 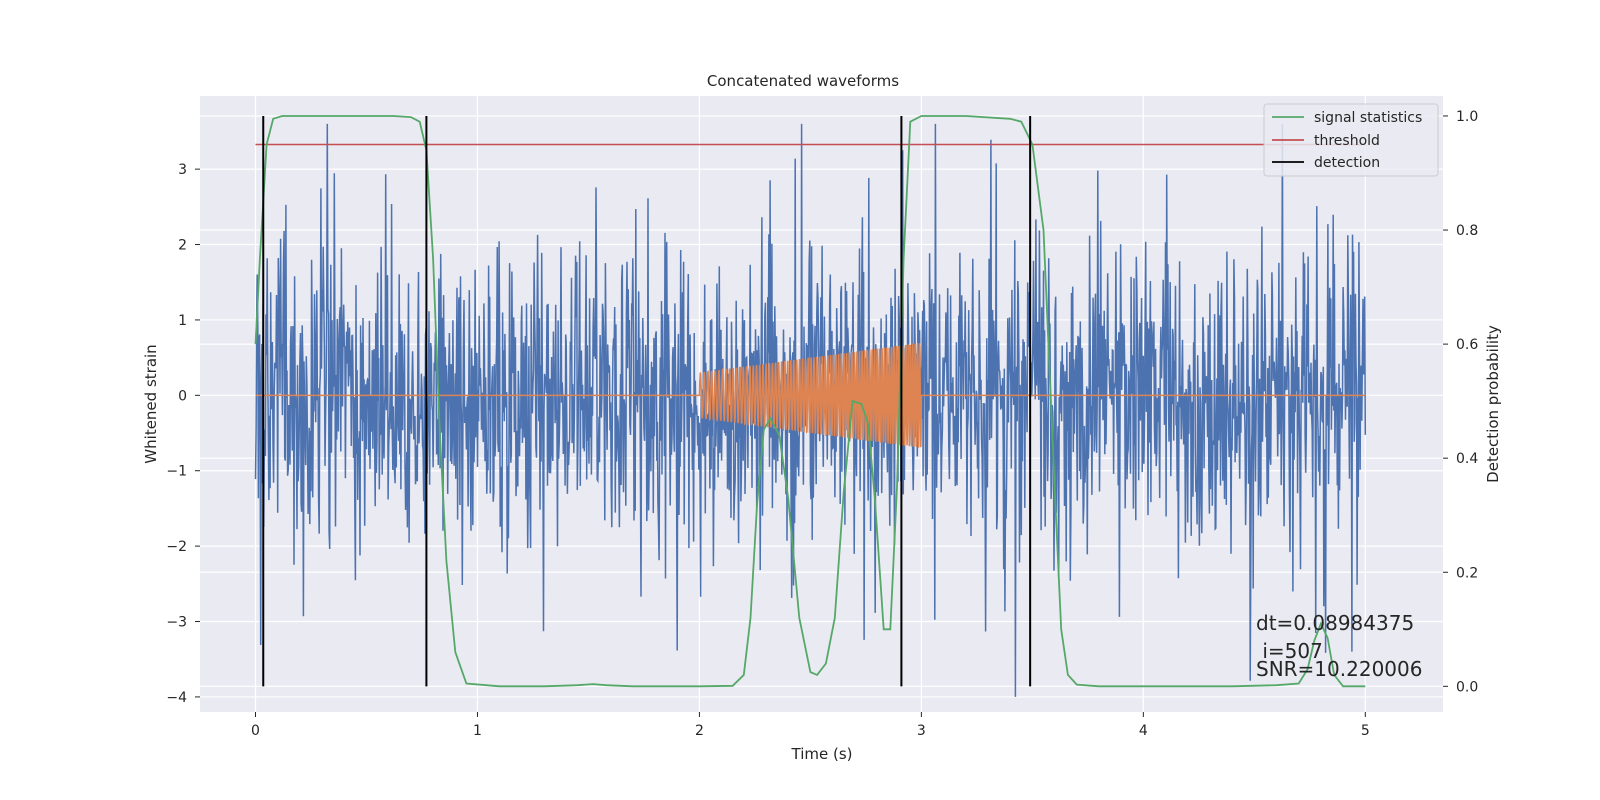 I want to click on legend-box, so click(x=1351, y=140).